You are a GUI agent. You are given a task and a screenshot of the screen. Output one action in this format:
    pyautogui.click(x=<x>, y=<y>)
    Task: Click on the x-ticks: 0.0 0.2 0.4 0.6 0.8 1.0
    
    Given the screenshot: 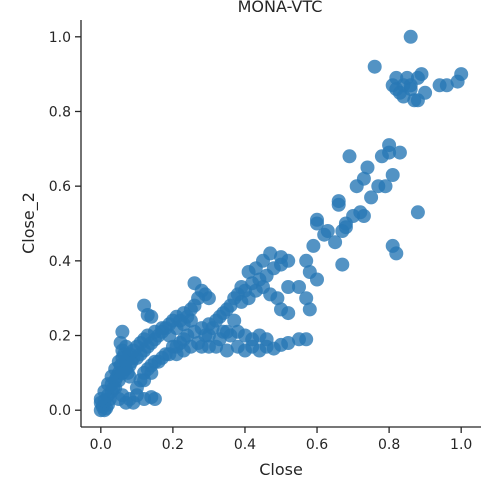 What is the action you would take?
    pyautogui.click(x=281, y=440)
    